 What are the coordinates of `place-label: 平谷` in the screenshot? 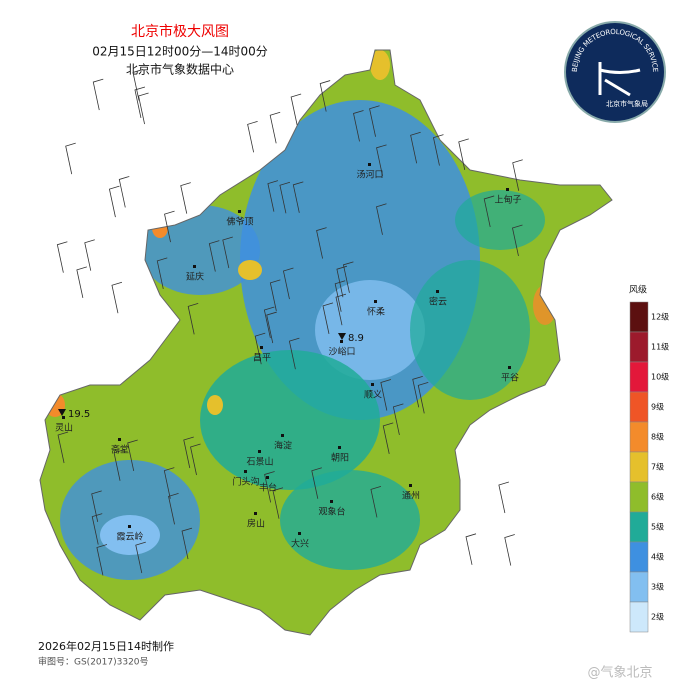 It's located at (510, 378).